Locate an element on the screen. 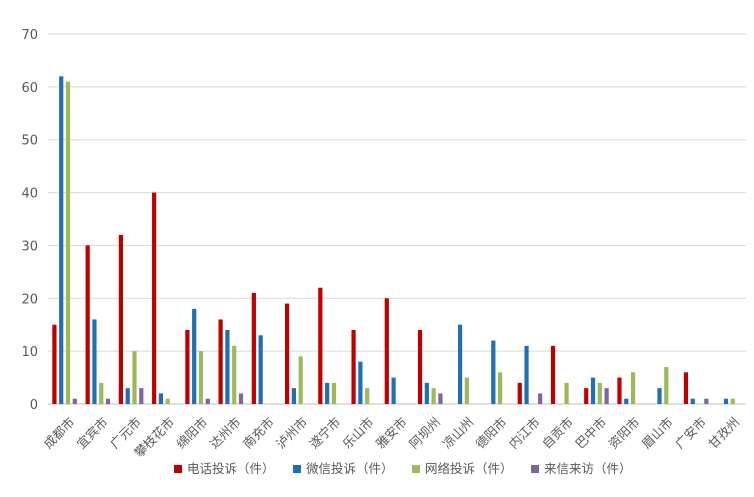 The height and width of the screenshot is (497, 754). x-tick-label: 乐山市 is located at coordinates (358, 432).